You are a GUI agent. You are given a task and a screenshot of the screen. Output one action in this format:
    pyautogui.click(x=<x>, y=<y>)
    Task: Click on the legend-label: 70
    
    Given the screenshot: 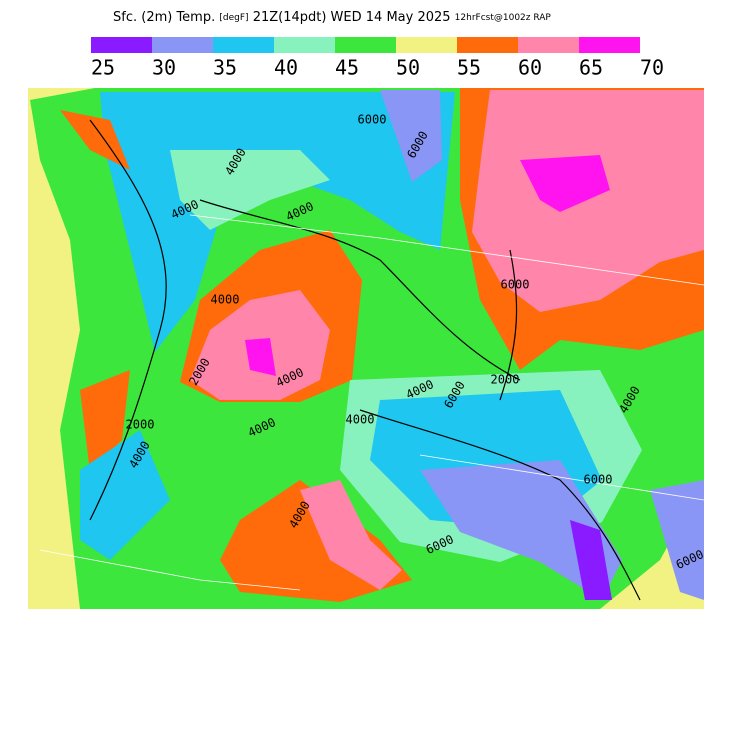 What is the action you would take?
    pyautogui.click(x=652, y=68)
    